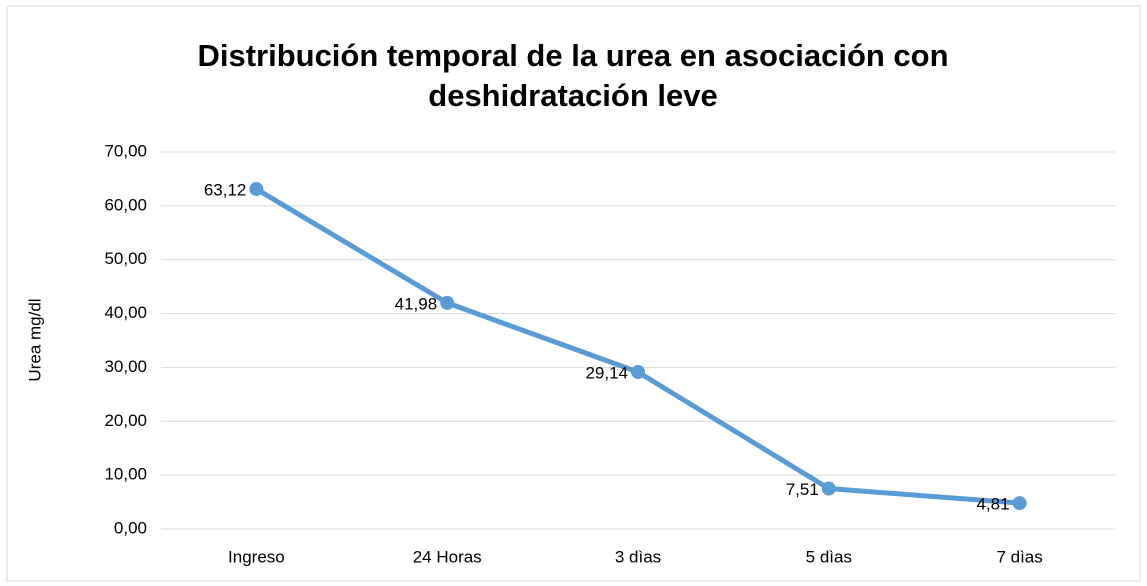 The width and height of the screenshot is (1147, 586). Describe the element at coordinates (125, 150) in the screenshot. I see `y-tick-label: 70,00` at that location.